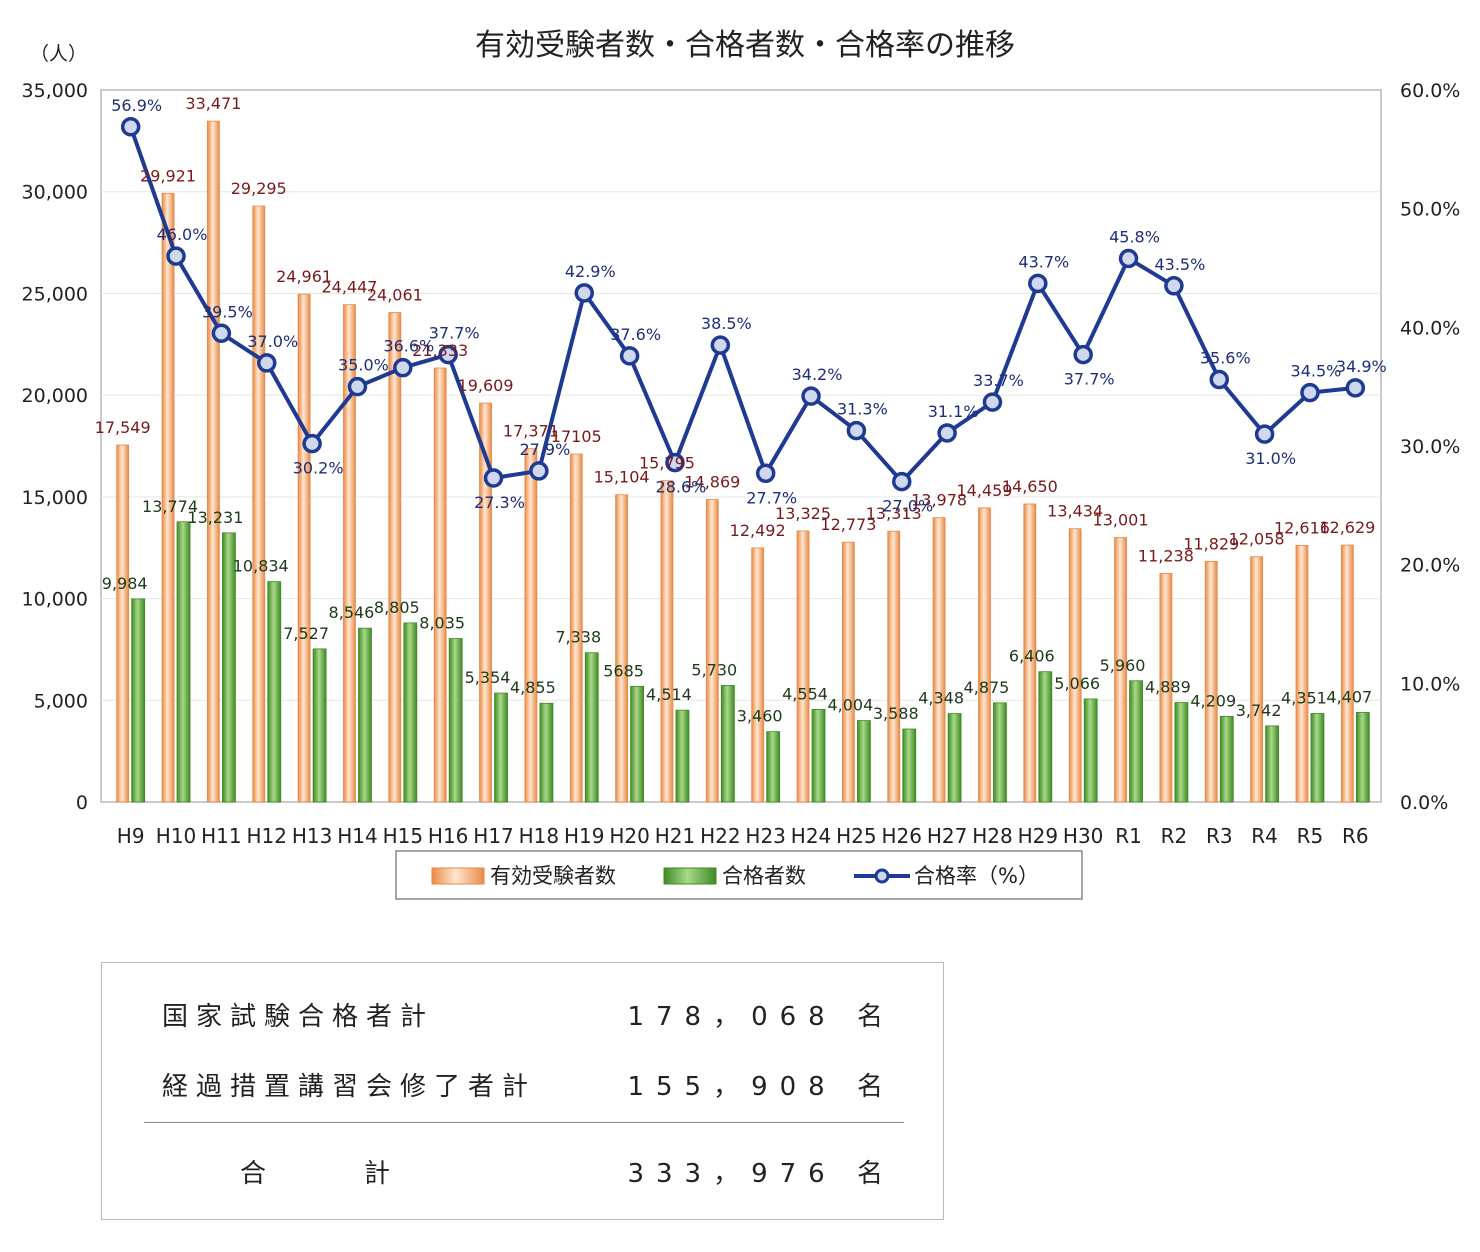 The height and width of the screenshot is (1252, 1480). What do you see at coordinates (732, 1017) in the screenshot?
I see `summary-number: 178，068` at bounding box center [732, 1017].